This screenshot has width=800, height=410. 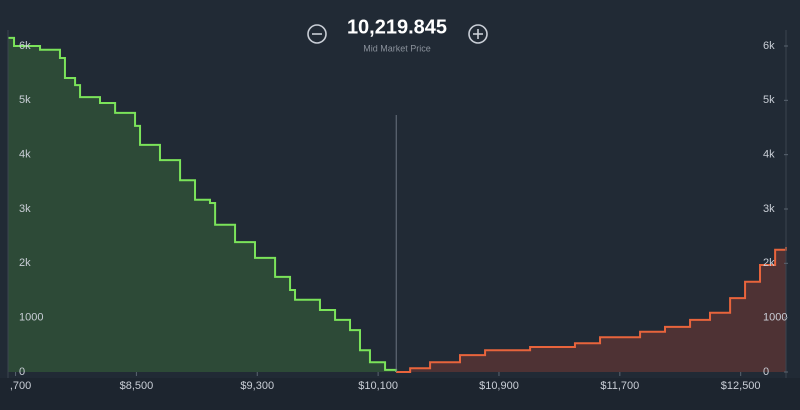 What do you see at coordinates (31, 318) in the screenshot?
I see `y-tick-label-left: 1000` at bounding box center [31, 318].